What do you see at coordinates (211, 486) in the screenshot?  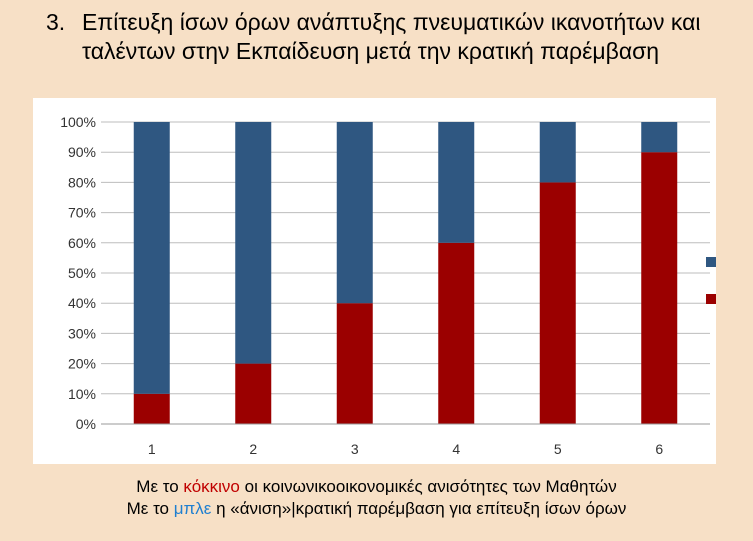 I see `caption-keyword-red: κόκκινο` at bounding box center [211, 486].